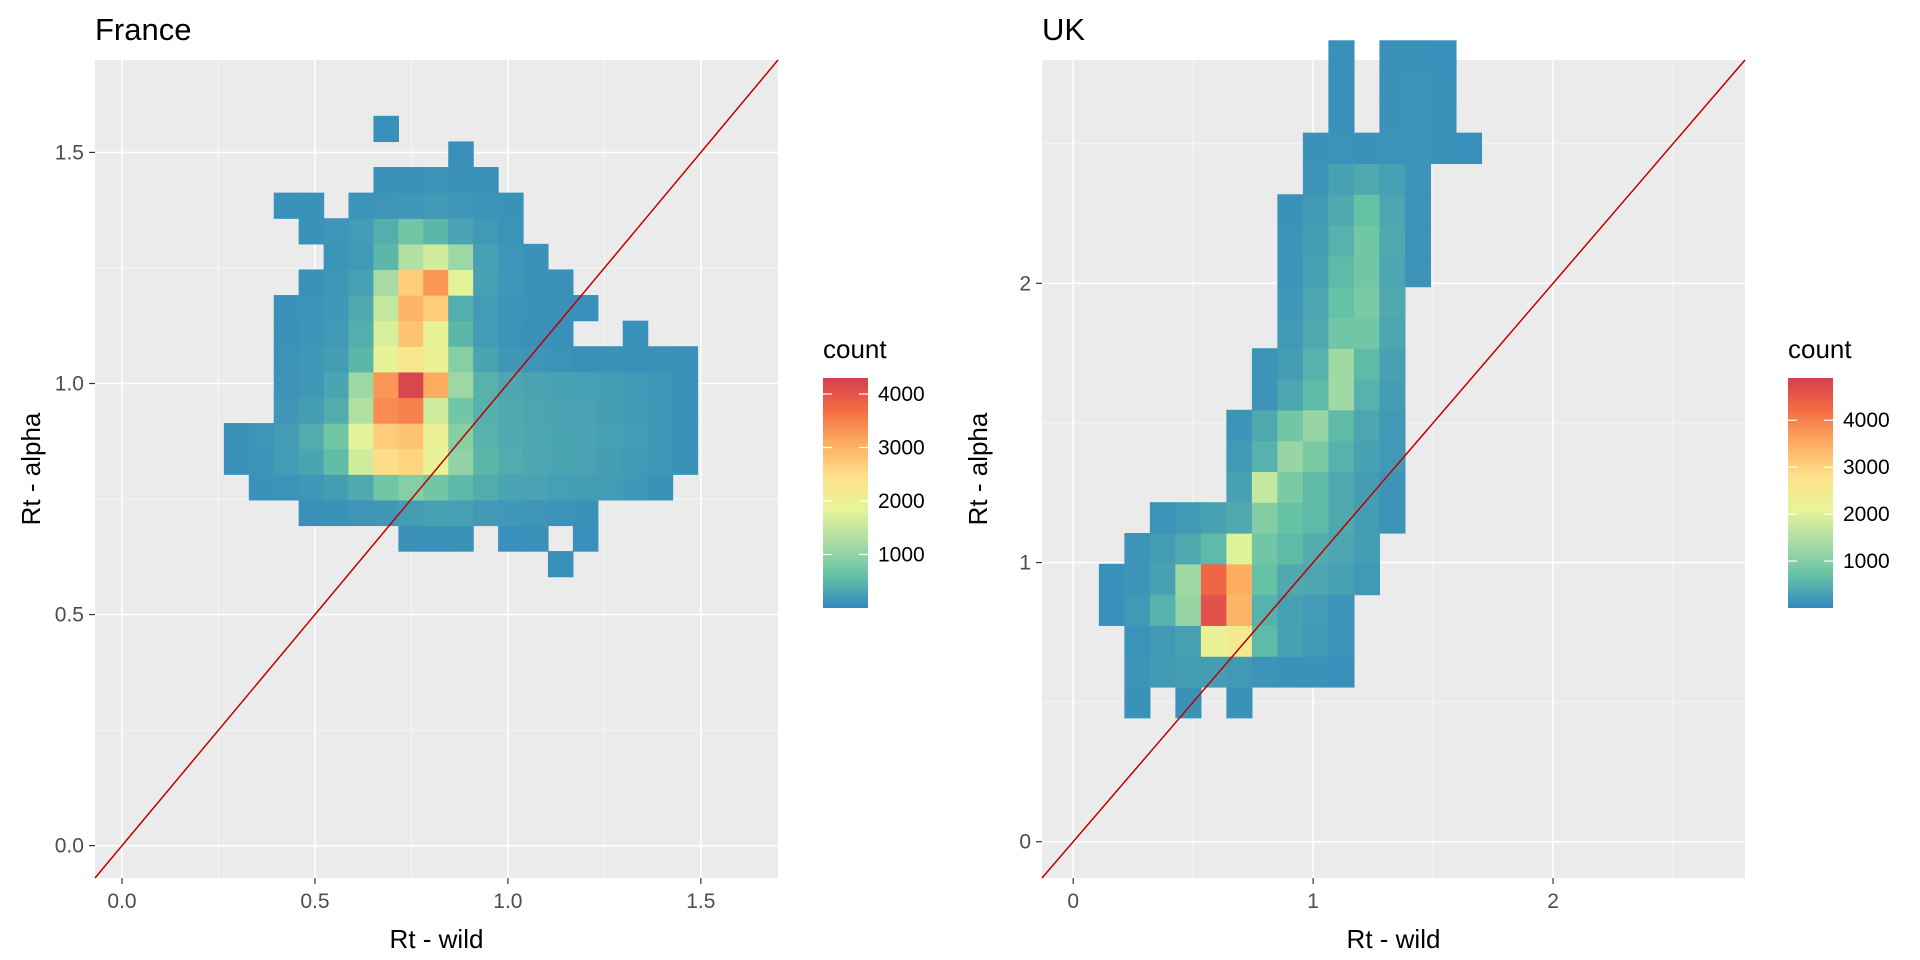  What do you see at coordinates (69, 152) in the screenshot?
I see `y-tick-label: 1.5` at bounding box center [69, 152].